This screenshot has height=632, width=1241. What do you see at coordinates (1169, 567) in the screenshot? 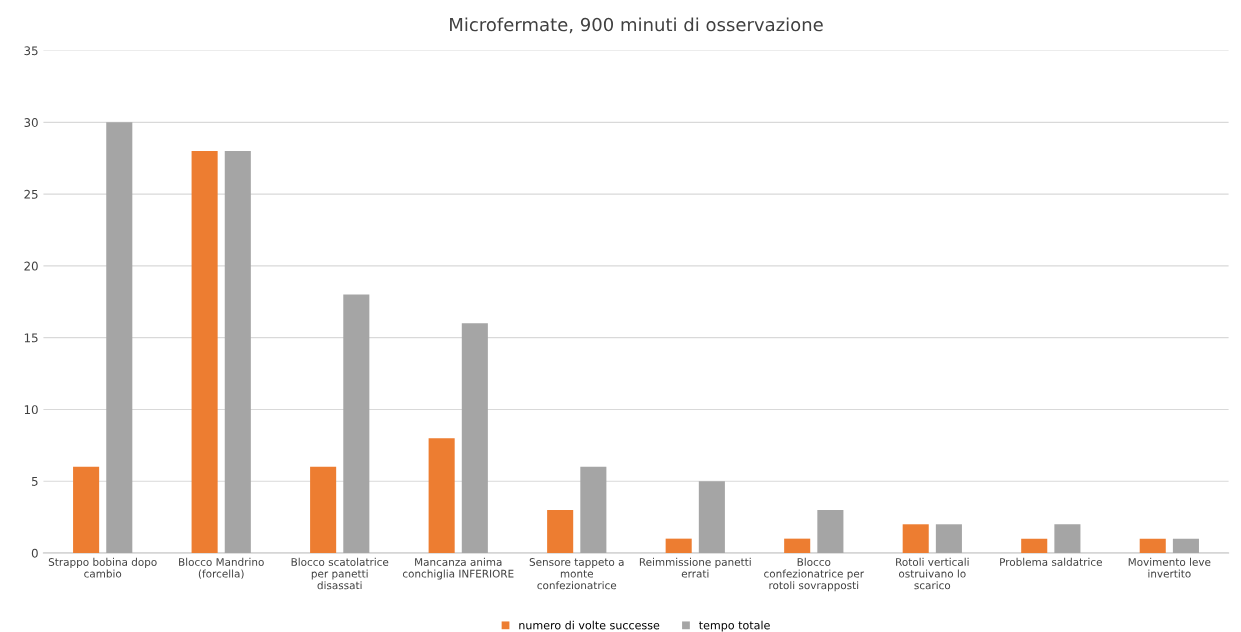
I see `x-tick-label: Movimento leve invertito` at bounding box center [1169, 567].